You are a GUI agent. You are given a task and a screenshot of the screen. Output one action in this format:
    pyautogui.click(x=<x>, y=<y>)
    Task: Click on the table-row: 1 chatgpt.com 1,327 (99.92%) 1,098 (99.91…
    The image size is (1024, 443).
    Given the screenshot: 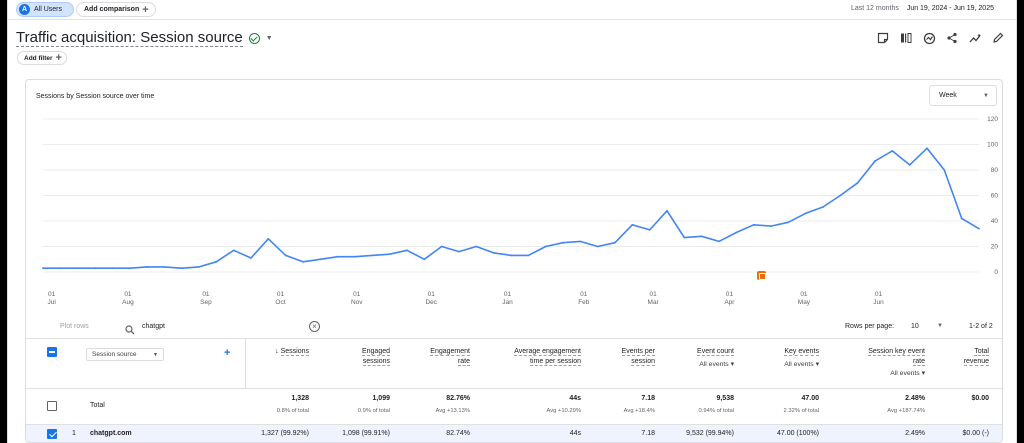 What is the action you would take?
    pyautogui.click(x=514, y=433)
    